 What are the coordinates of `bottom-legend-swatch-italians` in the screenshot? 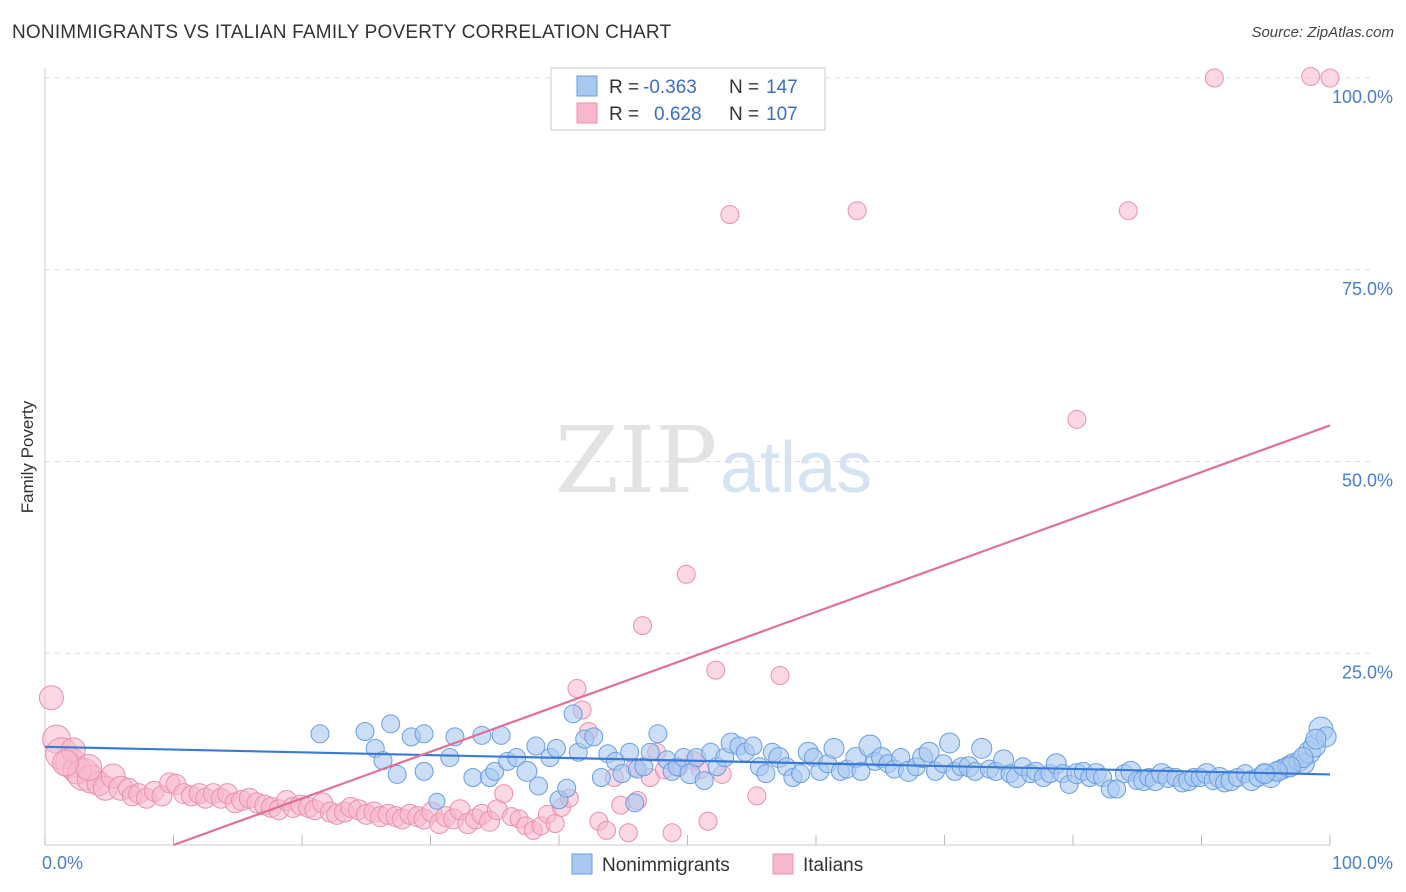 It's located at (783, 864).